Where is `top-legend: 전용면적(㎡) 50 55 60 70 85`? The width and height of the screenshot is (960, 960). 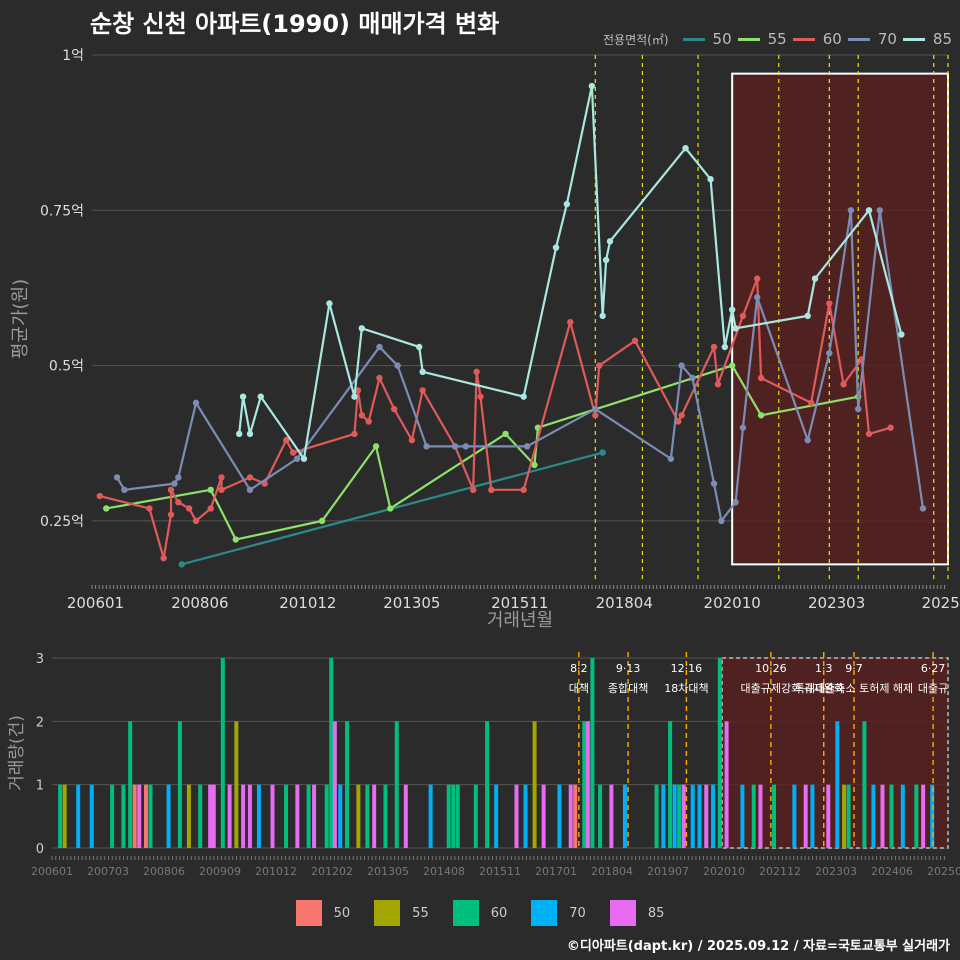
top-legend: 전용면적(㎡) 50 55 60 70 85 is located at coordinates (777, 39).